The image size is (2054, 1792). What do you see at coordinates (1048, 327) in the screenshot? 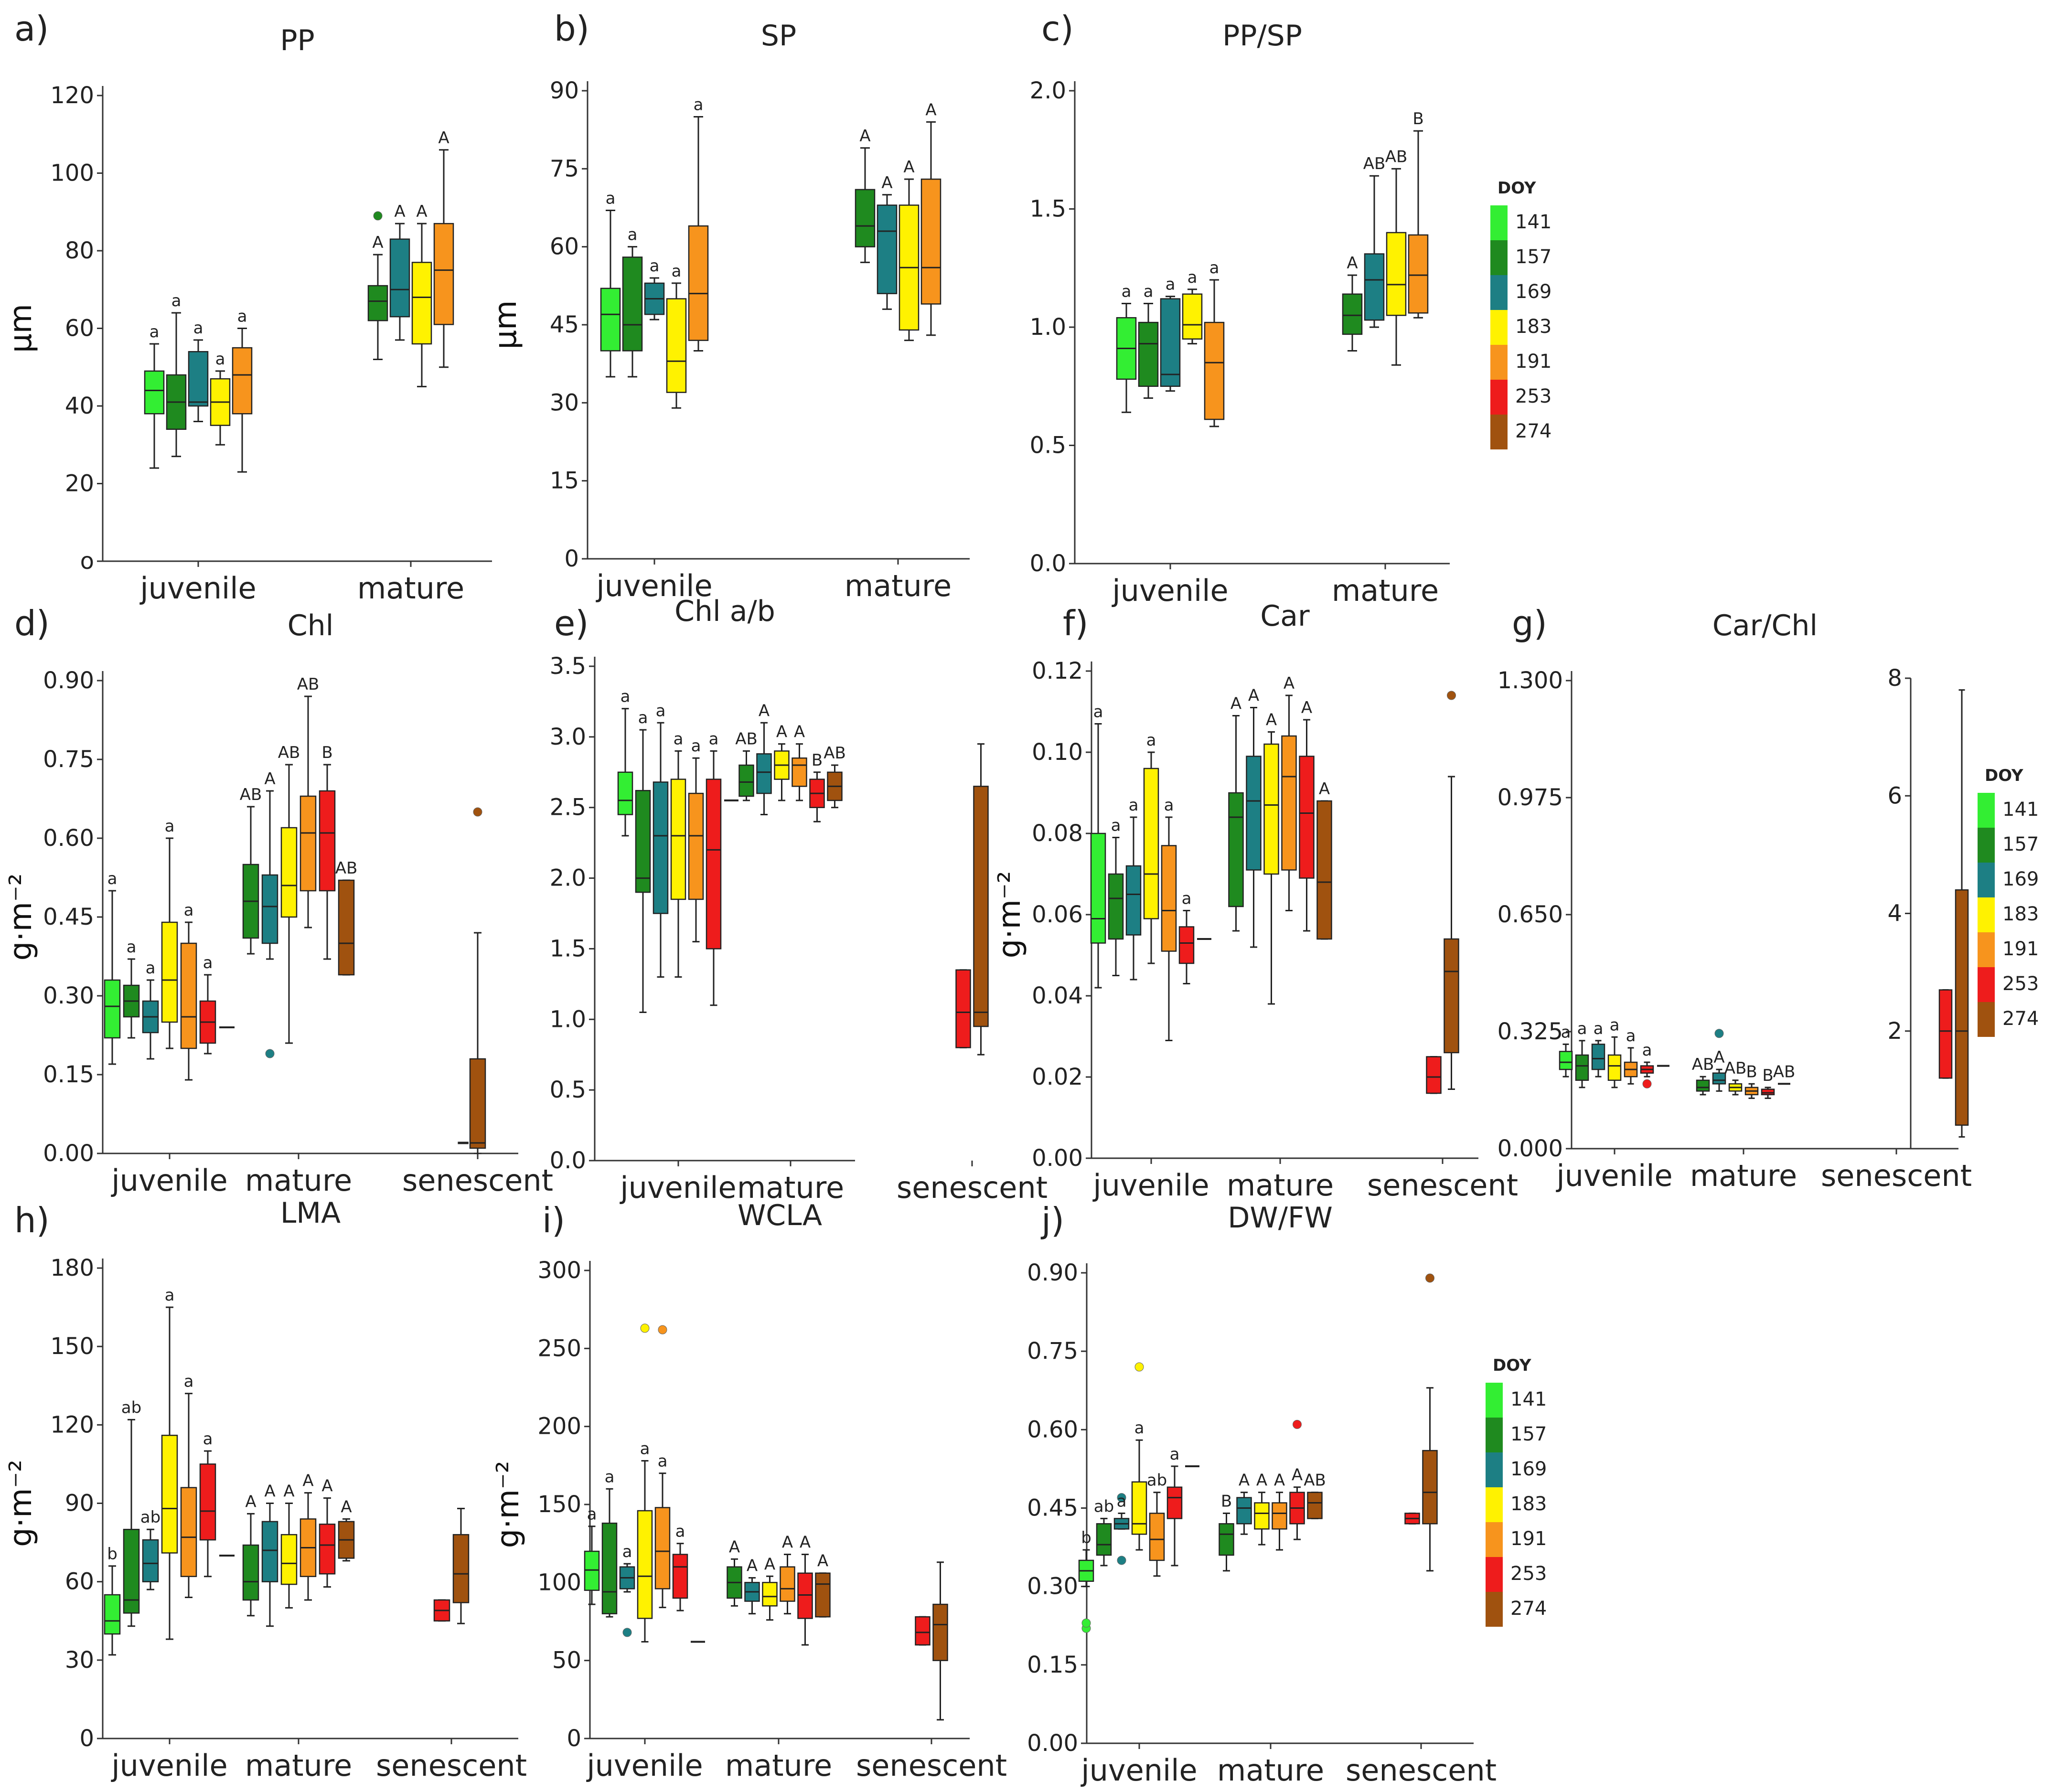
I see `y-tick-label: 1.0` at bounding box center [1048, 327].